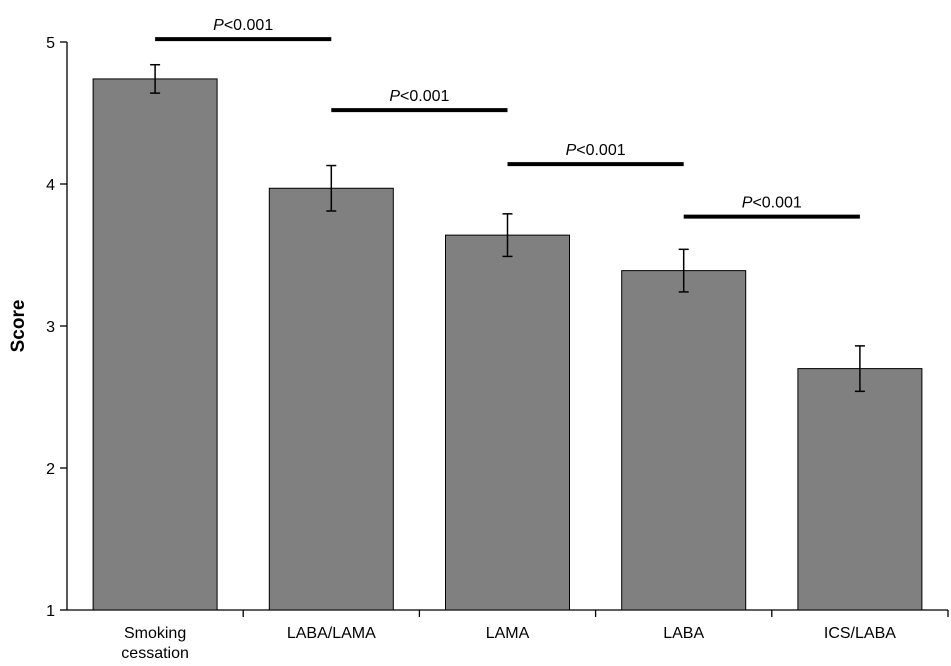 The height and width of the screenshot is (666, 951). What do you see at coordinates (50, 327) in the screenshot?
I see `y-tick-label: 3` at bounding box center [50, 327].